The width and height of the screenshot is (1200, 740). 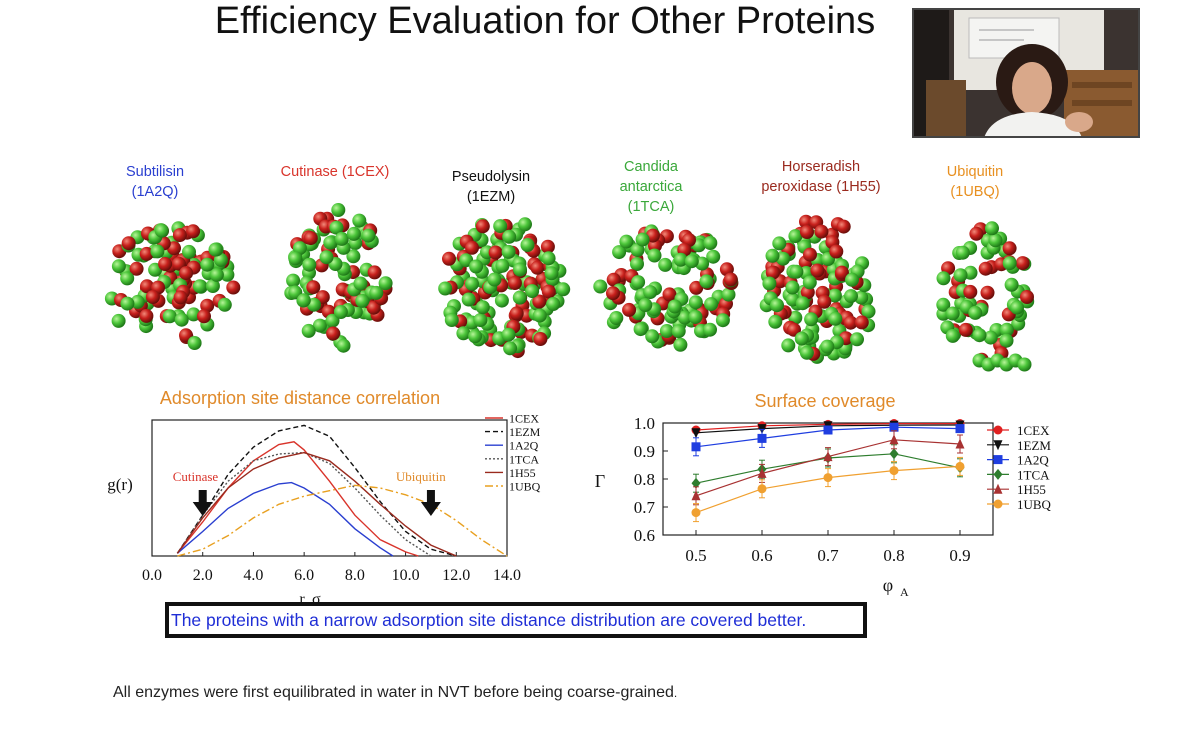 What do you see at coordinates (644, 479) in the screenshot?
I see `y-tick-label: 0.8` at bounding box center [644, 479].